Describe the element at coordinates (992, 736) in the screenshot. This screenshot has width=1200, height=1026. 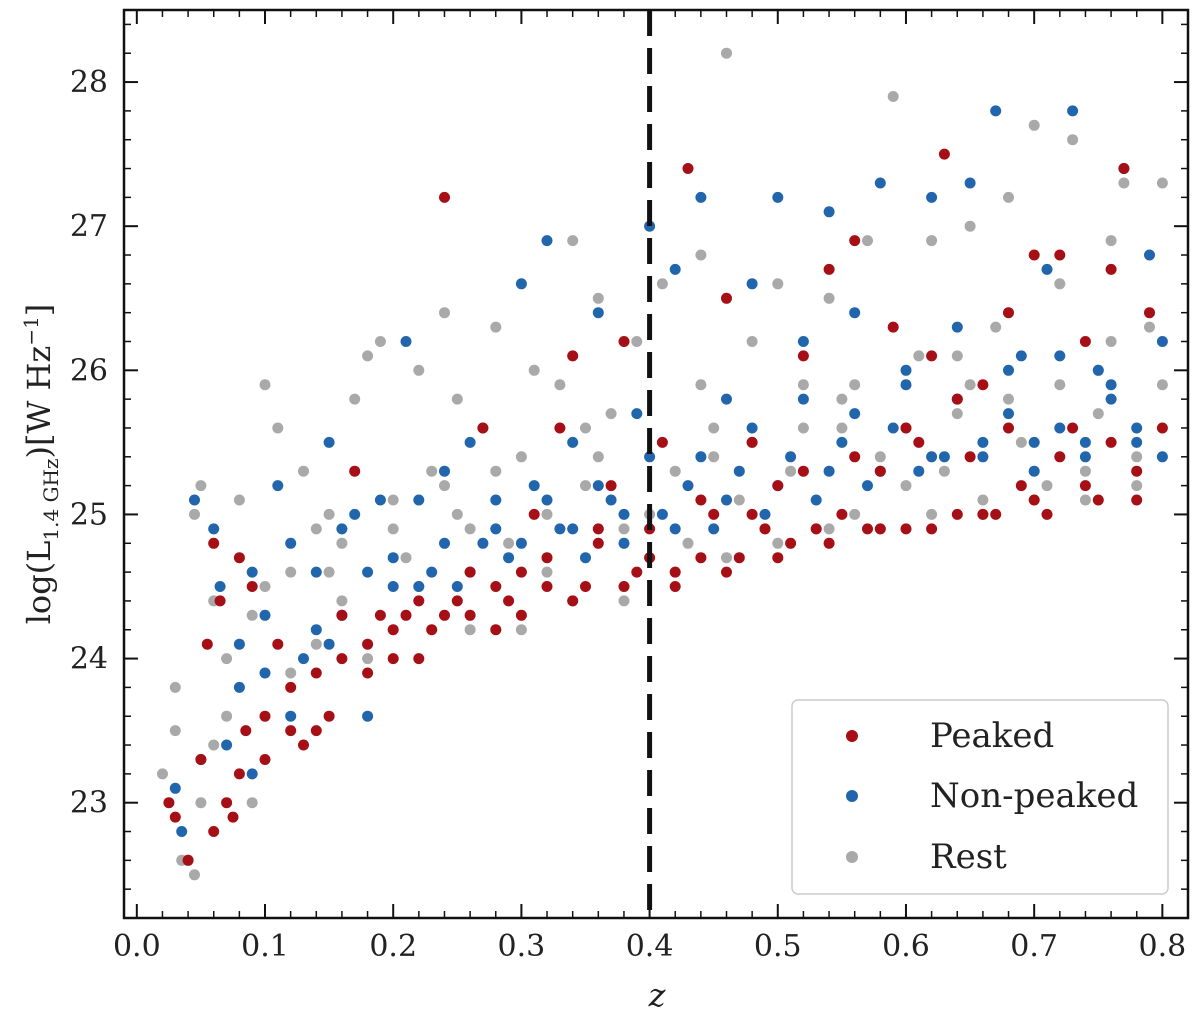
I see `legend-label-peaked: Peaked` at that location.